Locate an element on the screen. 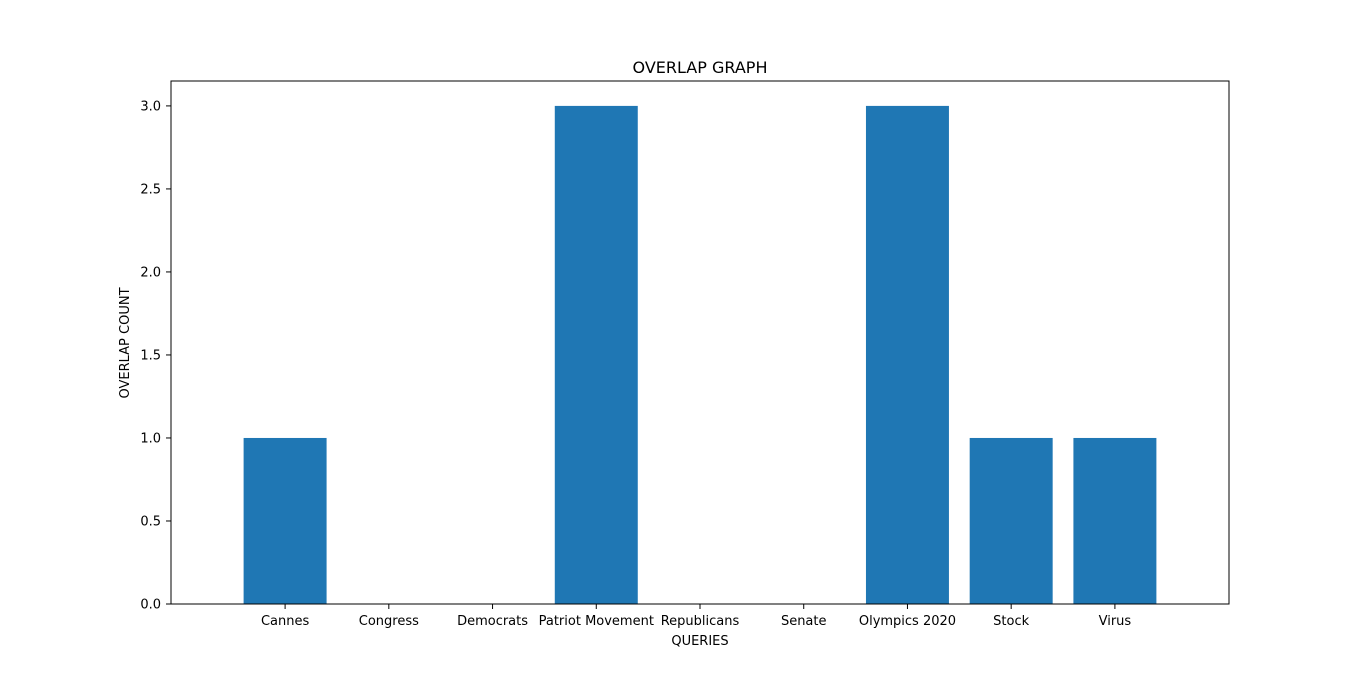 This screenshot has width=1366, height=679. bar-cannes is located at coordinates (285, 520).